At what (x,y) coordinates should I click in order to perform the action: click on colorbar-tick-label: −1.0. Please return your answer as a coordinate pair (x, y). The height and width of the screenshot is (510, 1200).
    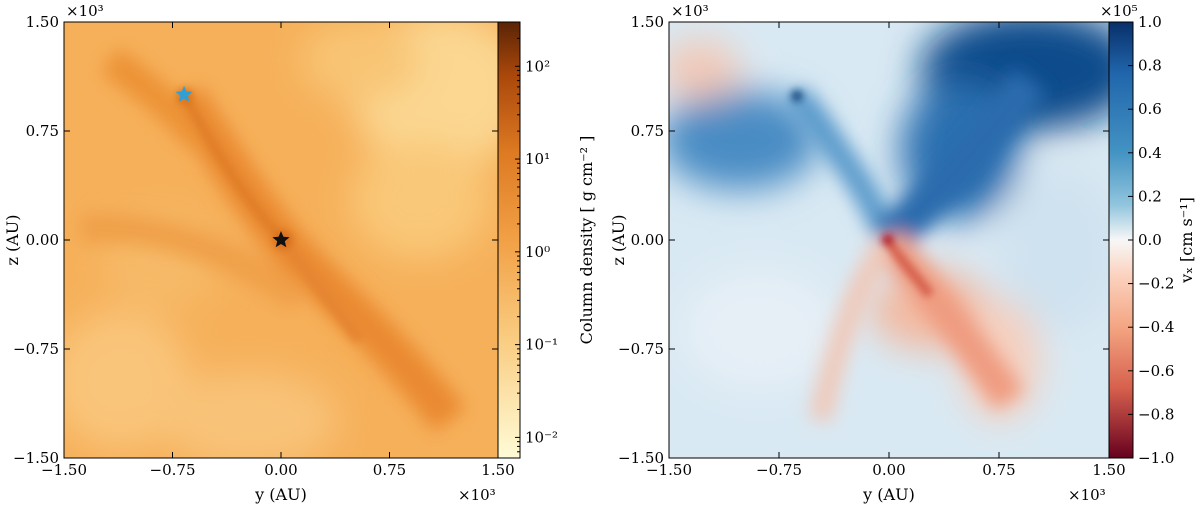
    Looking at the image, I should click on (1156, 458).